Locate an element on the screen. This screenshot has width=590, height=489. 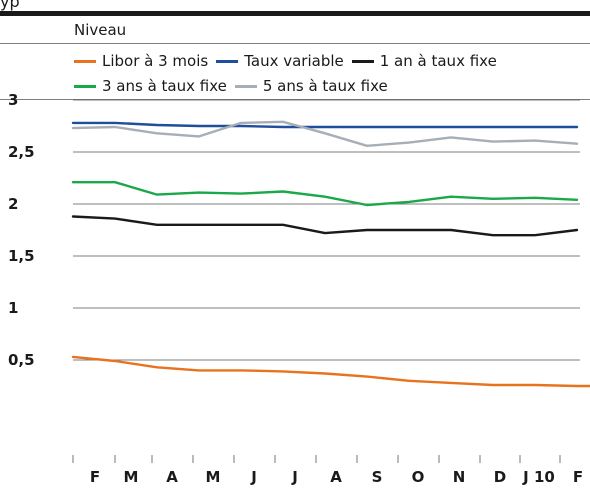
y-tick-label: 1,5 is located at coordinates (21, 256).